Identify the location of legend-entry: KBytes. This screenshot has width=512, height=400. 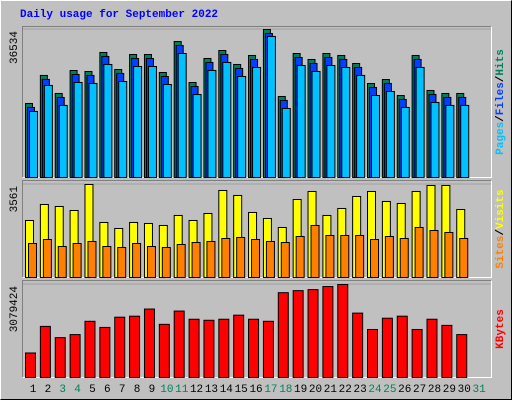
(501, 329).